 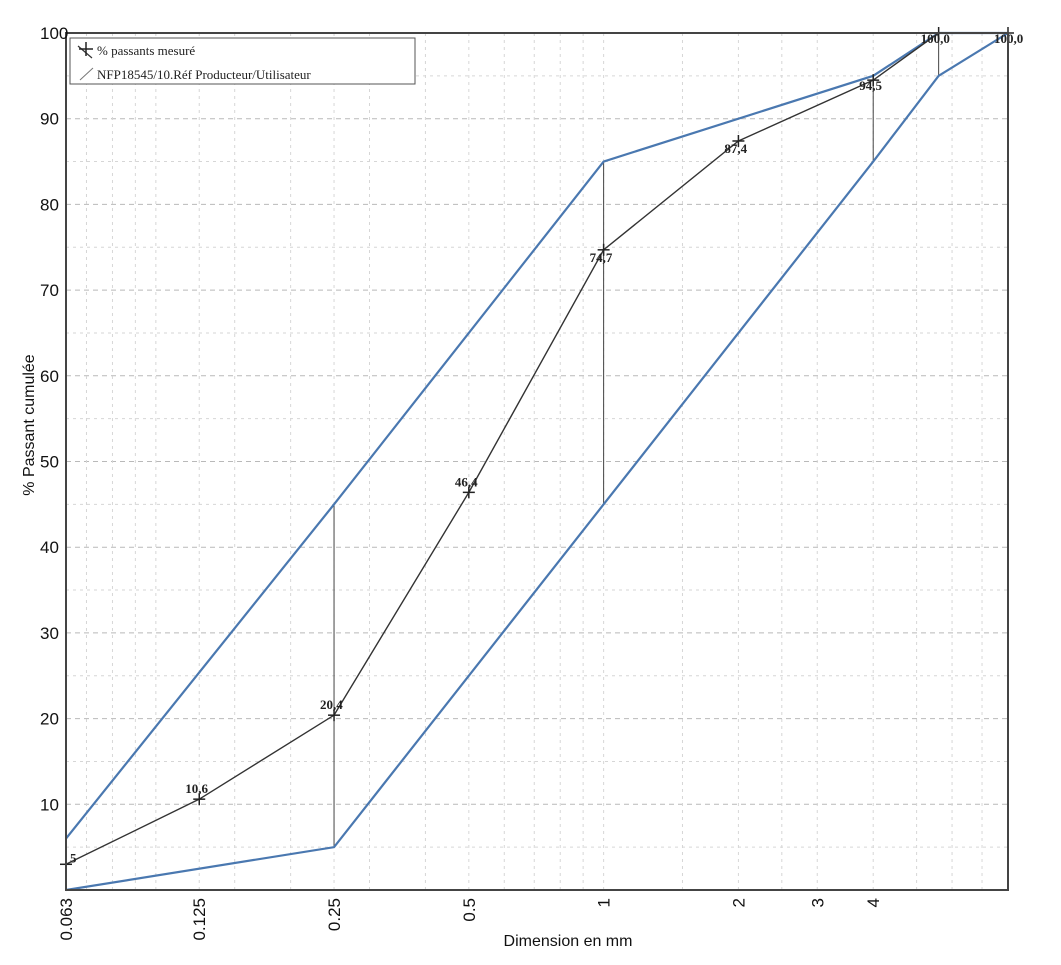 I want to click on y-tick-label: 100, so click(x=54, y=33).